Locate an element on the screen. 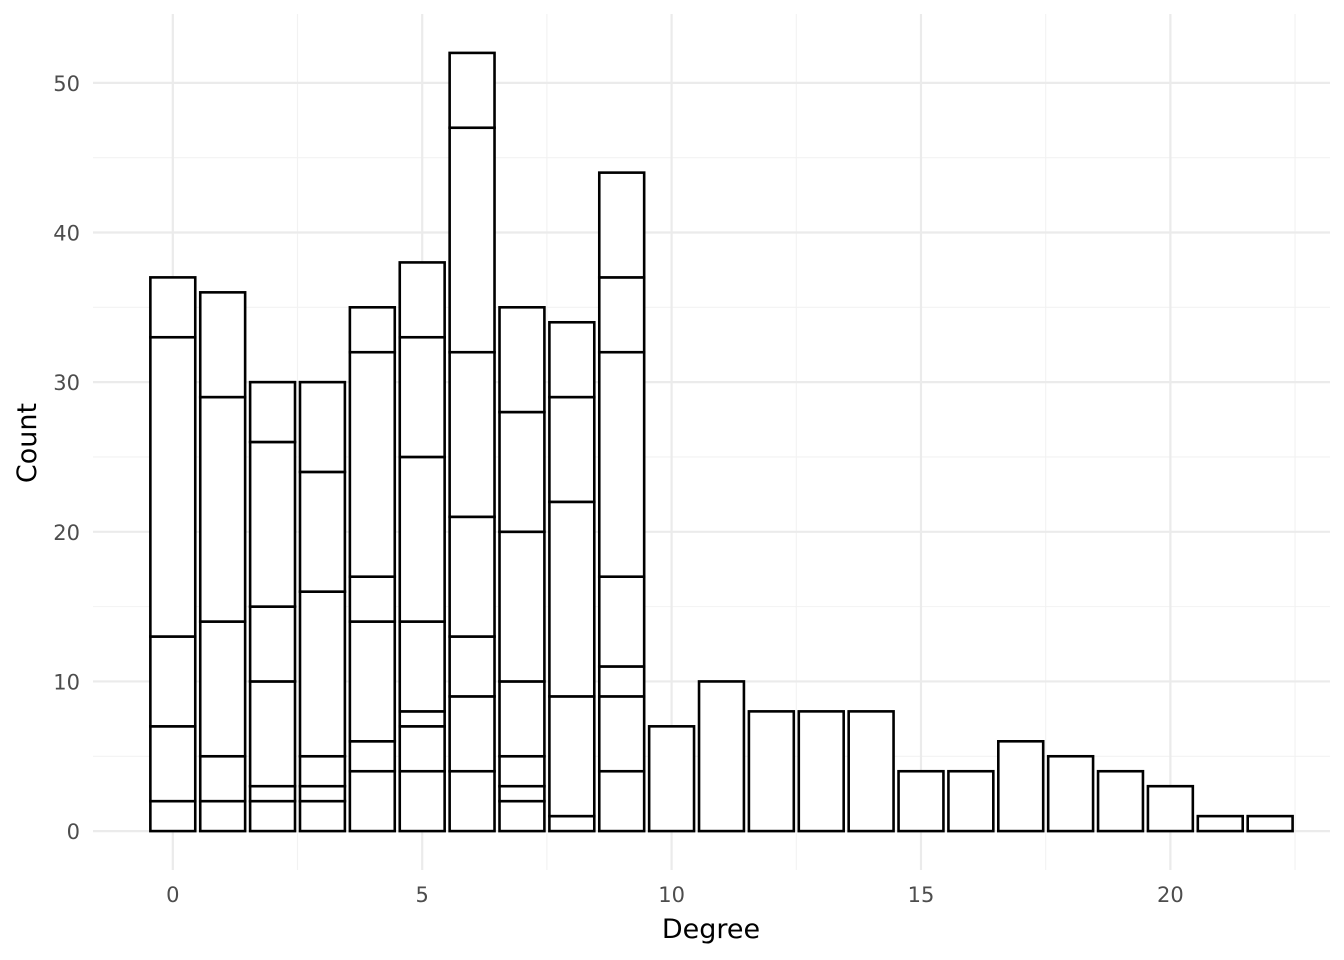  y-axis-title: Count is located at coordinates (27, 443).